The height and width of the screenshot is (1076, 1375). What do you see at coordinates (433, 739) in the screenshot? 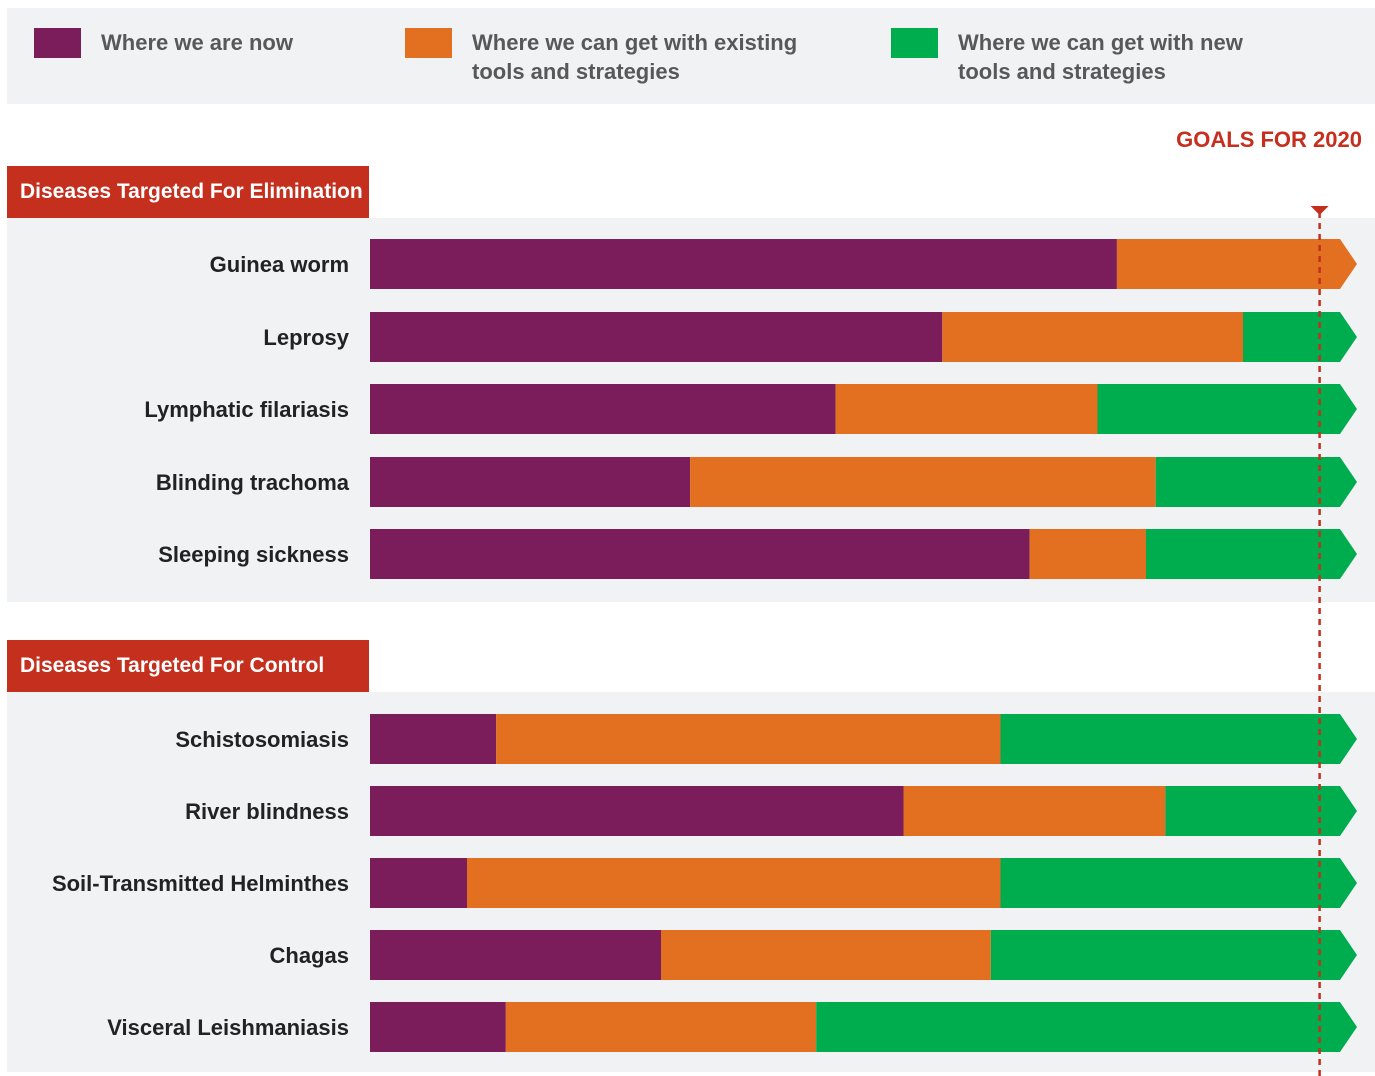
I see `bar-now-schistosomiasis` at bounding box center [433, 739].